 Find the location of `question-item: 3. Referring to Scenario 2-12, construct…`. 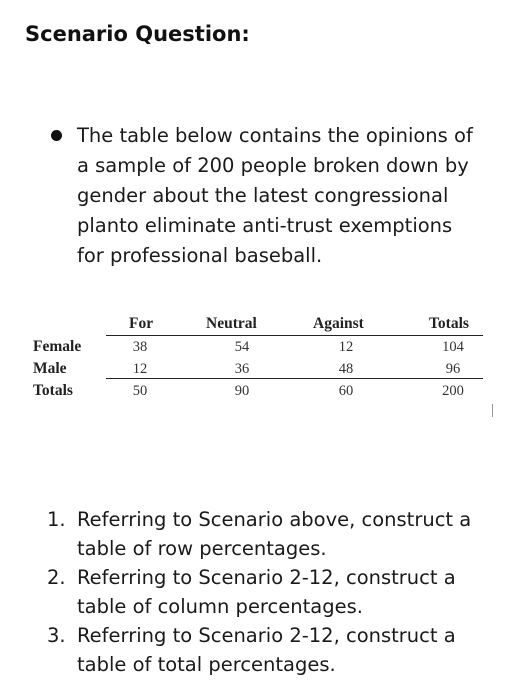

question-item: 3. Referring to Scenario 2-12, construct… is located at coordinates (272, 650).